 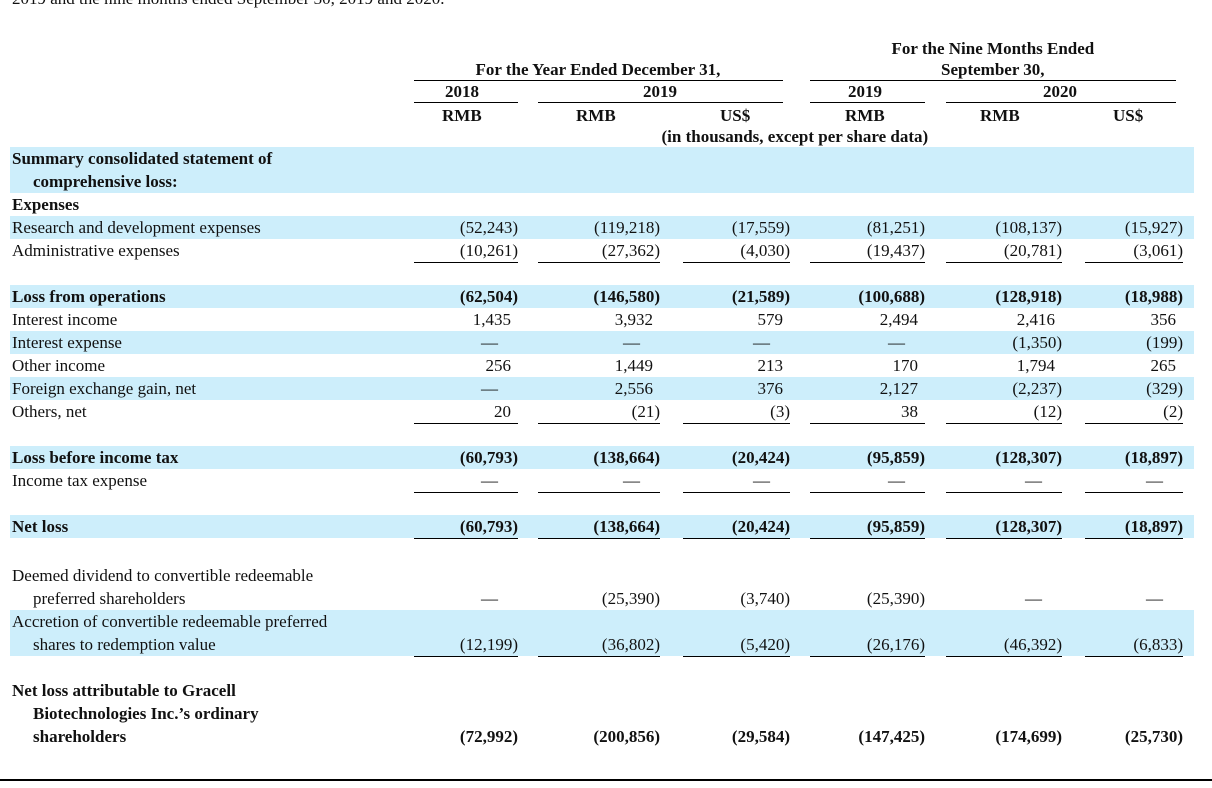 What do you see at coordinates (1035, 365) in the screenshot?
I see `value-cell: 1,794` at bounding box center [1035, 365].